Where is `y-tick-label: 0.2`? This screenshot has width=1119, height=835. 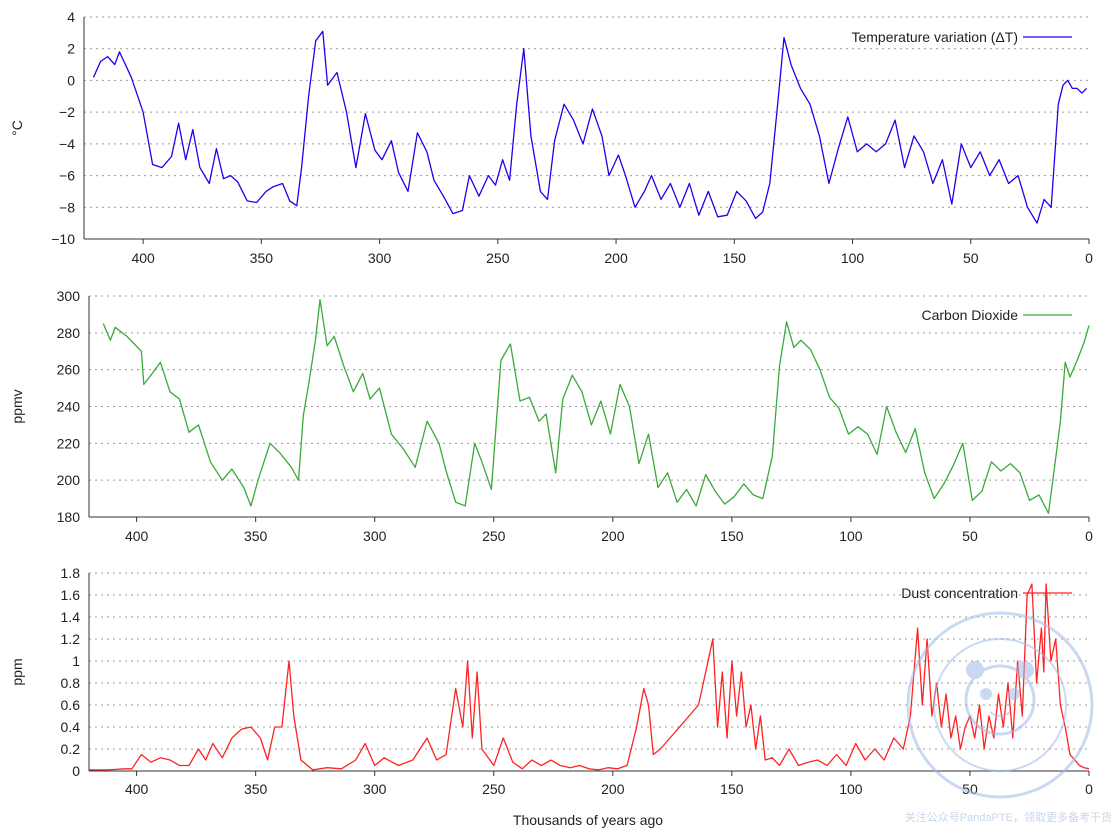 y-tick-label: 0.2 is located at coordinates (71, 749).